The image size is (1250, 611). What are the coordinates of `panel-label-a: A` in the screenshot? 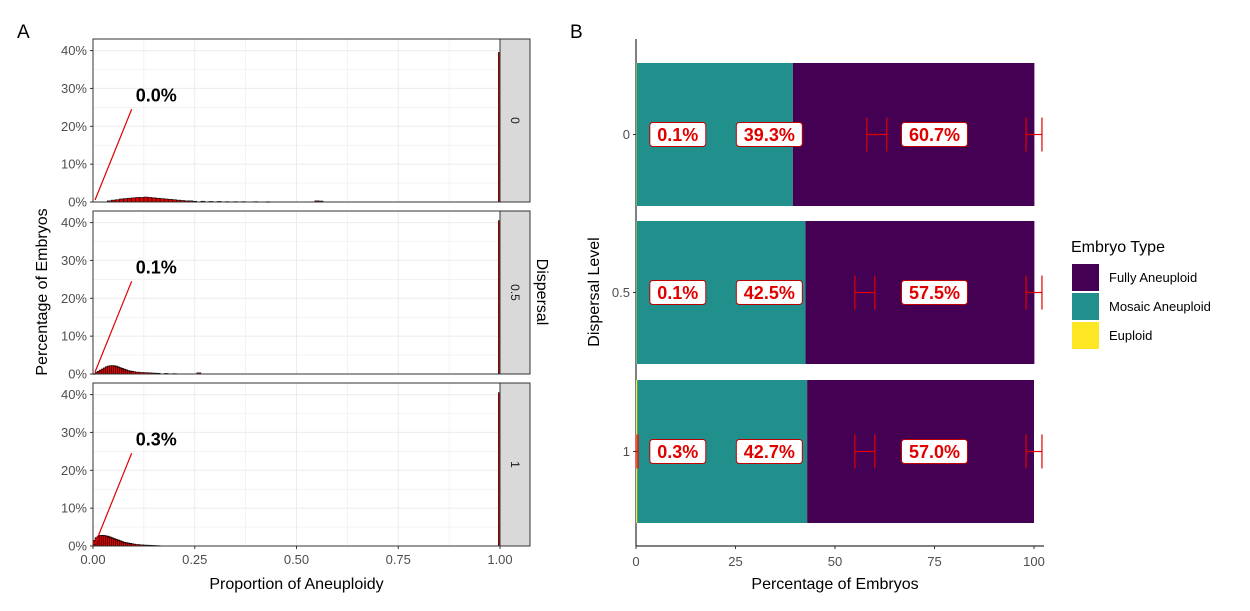 It's located at (23, 32).